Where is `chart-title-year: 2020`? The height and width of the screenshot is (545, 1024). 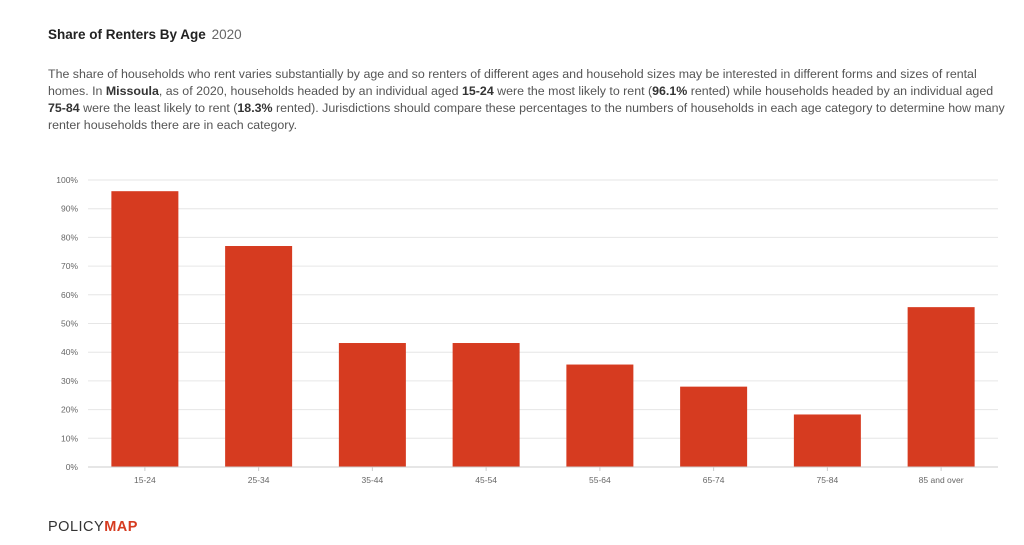 chart-title-year: 2020 is located at coordinates (226, 34).